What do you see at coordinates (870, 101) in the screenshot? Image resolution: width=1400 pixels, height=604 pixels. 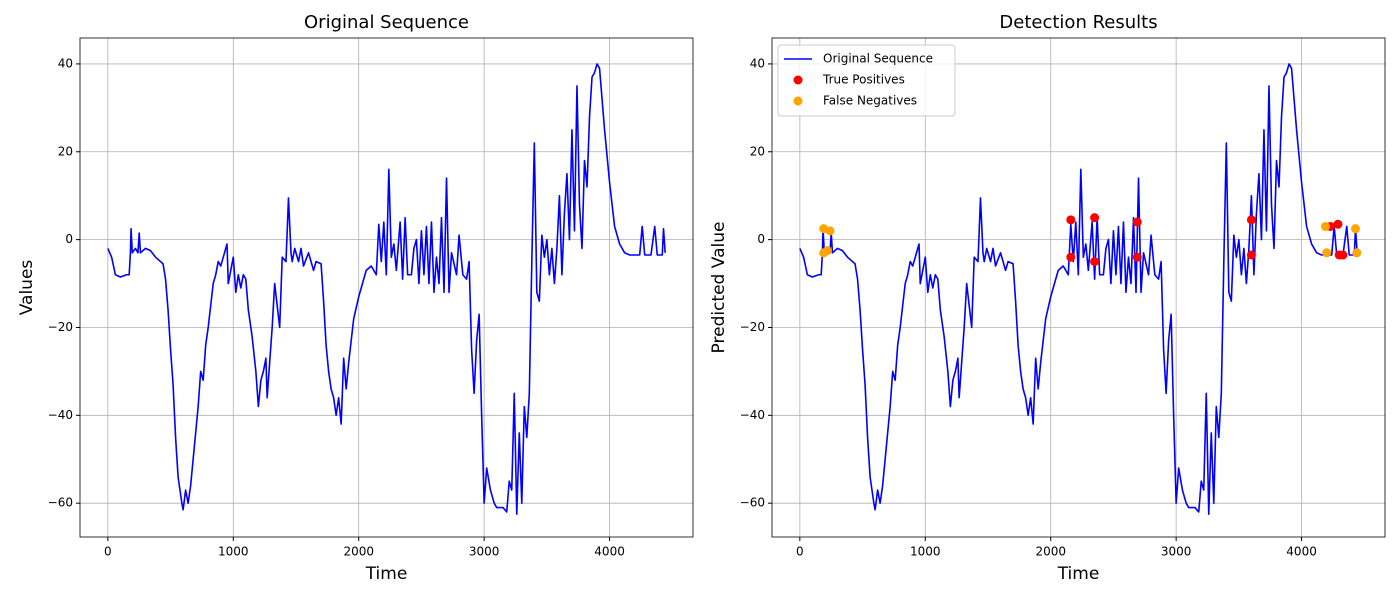 I see `legend-label: False Negatives` at bounding box center [870, 101].